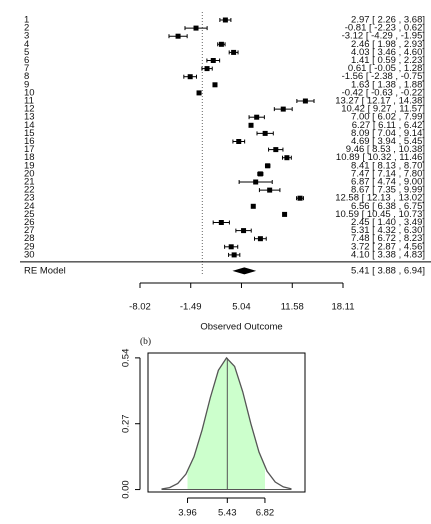 The width and height of the screenshot is (431, 524). I want to click on x-tick-label: 3.96, so click(187, 513).